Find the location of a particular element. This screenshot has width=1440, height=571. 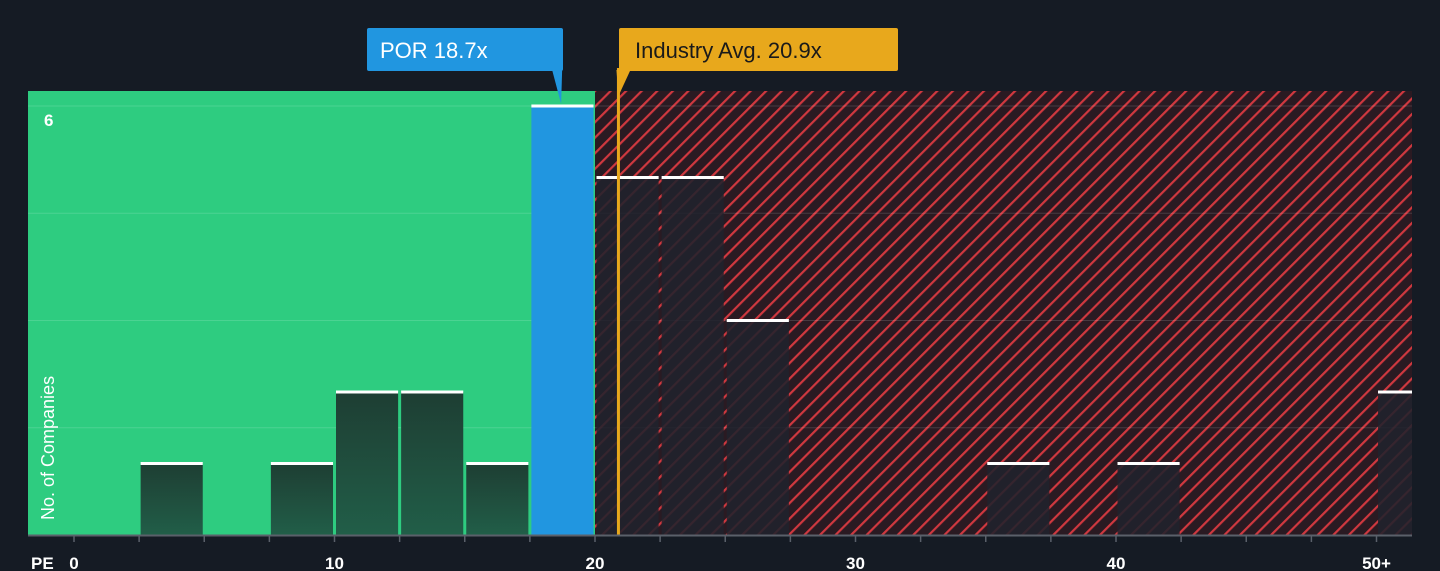

x-ticks: 0 10 20 30 40 50+ is located at coordinates (730, 553).